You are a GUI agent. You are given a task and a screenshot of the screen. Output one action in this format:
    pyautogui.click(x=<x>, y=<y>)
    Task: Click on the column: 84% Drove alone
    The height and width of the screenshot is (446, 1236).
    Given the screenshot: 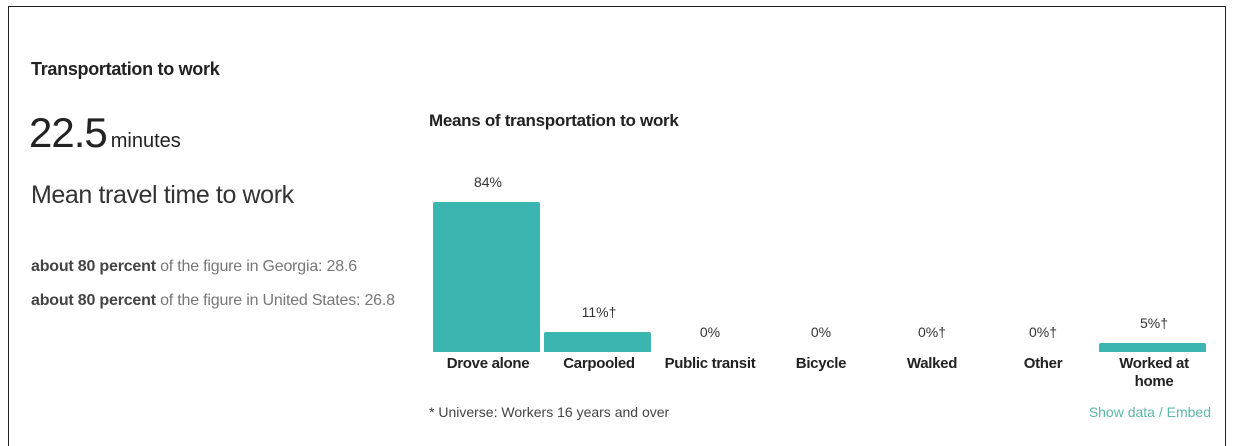 What is the action you would take?
    pyautogui.click(x=488, y=277)
    